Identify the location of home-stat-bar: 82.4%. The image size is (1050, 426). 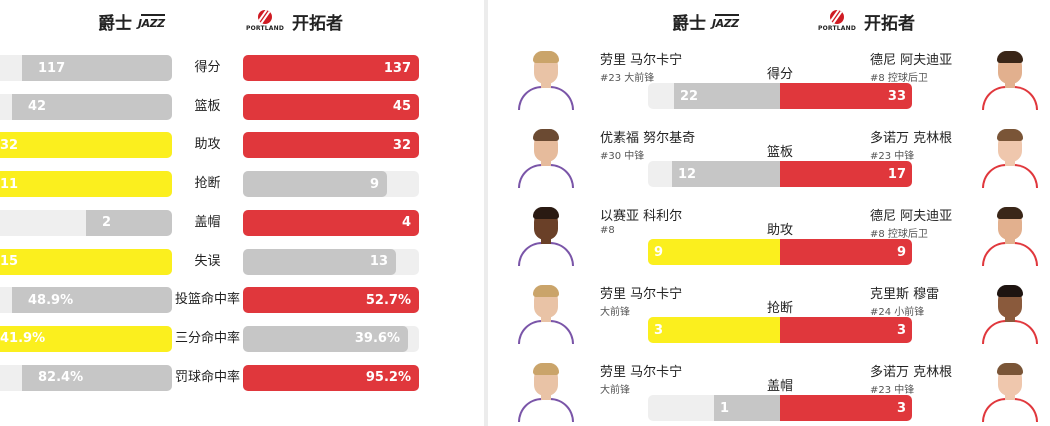
(97, 377).